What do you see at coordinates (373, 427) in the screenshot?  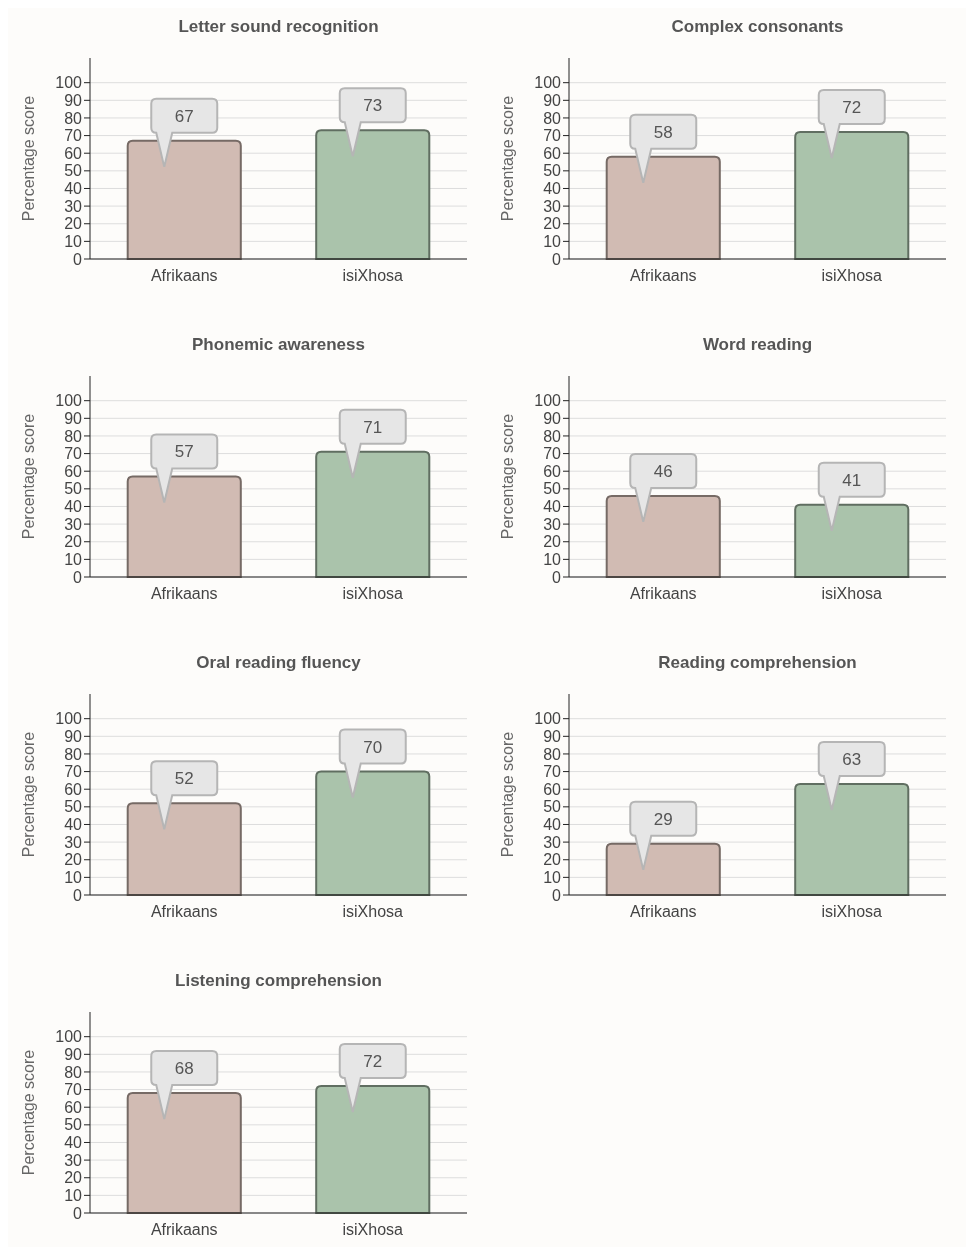 I see `data-label: 71` at bounding box center [373, 427].